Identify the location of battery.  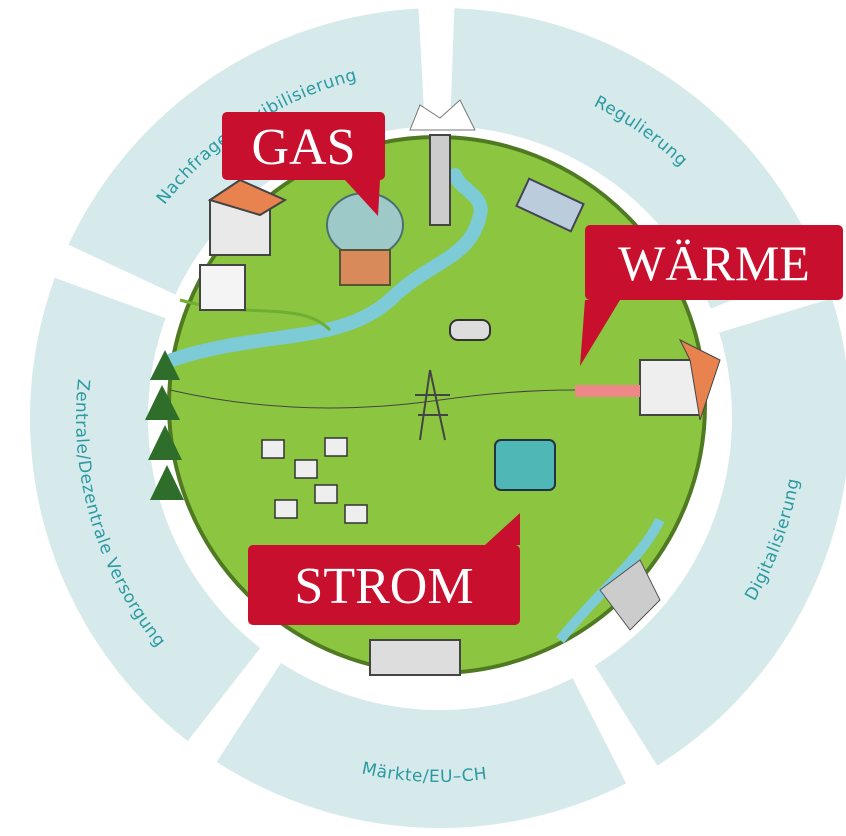
(525, 465).